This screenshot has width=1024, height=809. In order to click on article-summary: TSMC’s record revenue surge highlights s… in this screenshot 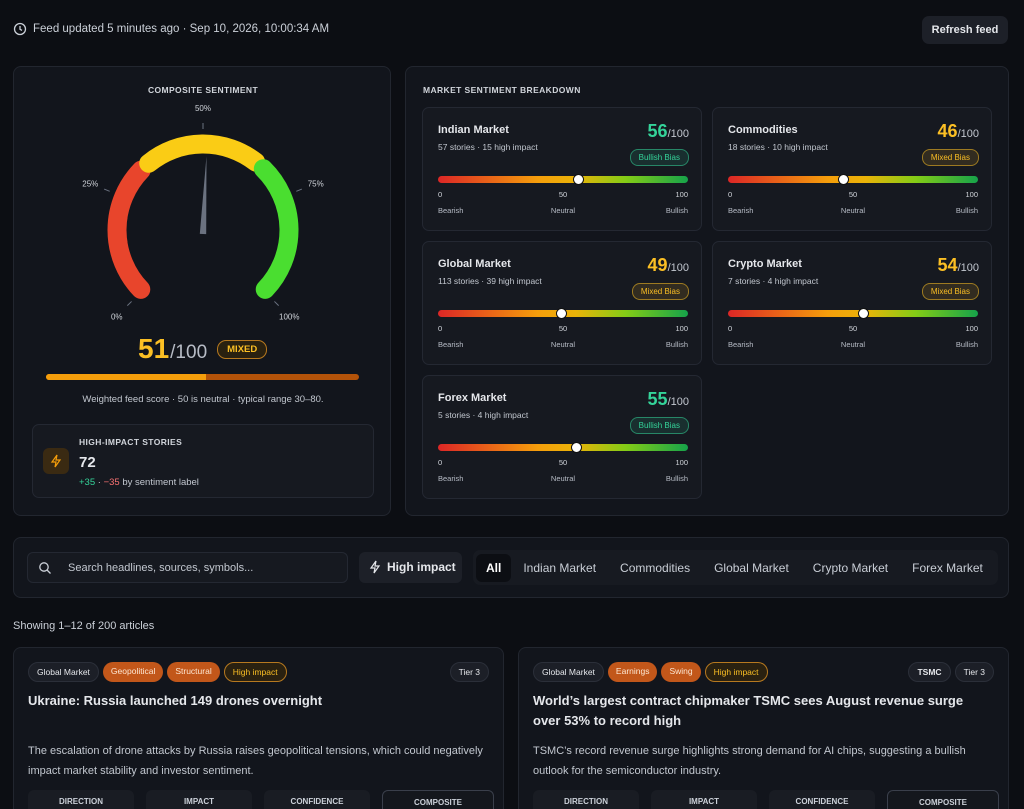, I will do `click(749, 761)`.